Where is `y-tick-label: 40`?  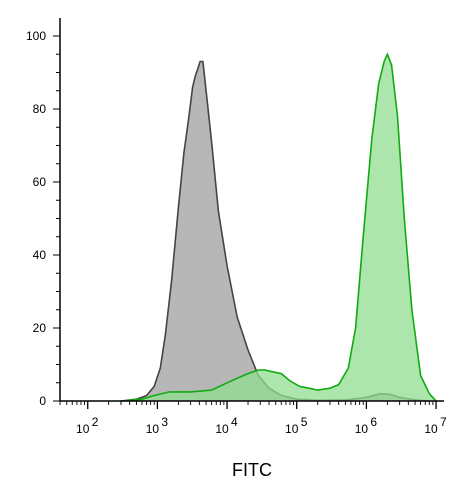
y-tick-label: 40 is located at coordinates (40, 255).